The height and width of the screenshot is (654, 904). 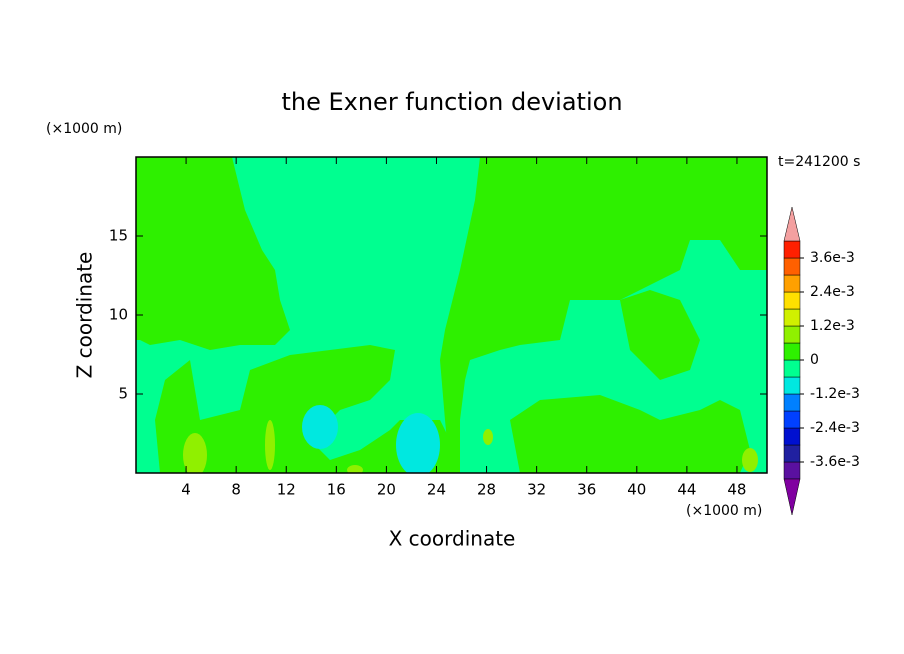 I want to click on x-tick-label: 44, so click(x=686, y=490).